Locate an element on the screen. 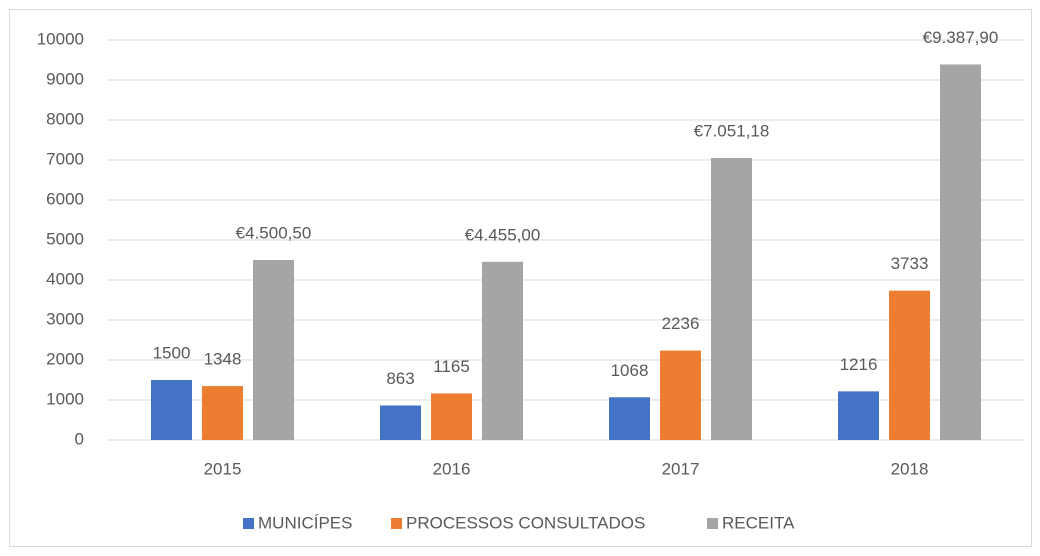 This screenshot has width=1040, height=556. x-tick-label: 2018 is located at coordinates (910, 468).